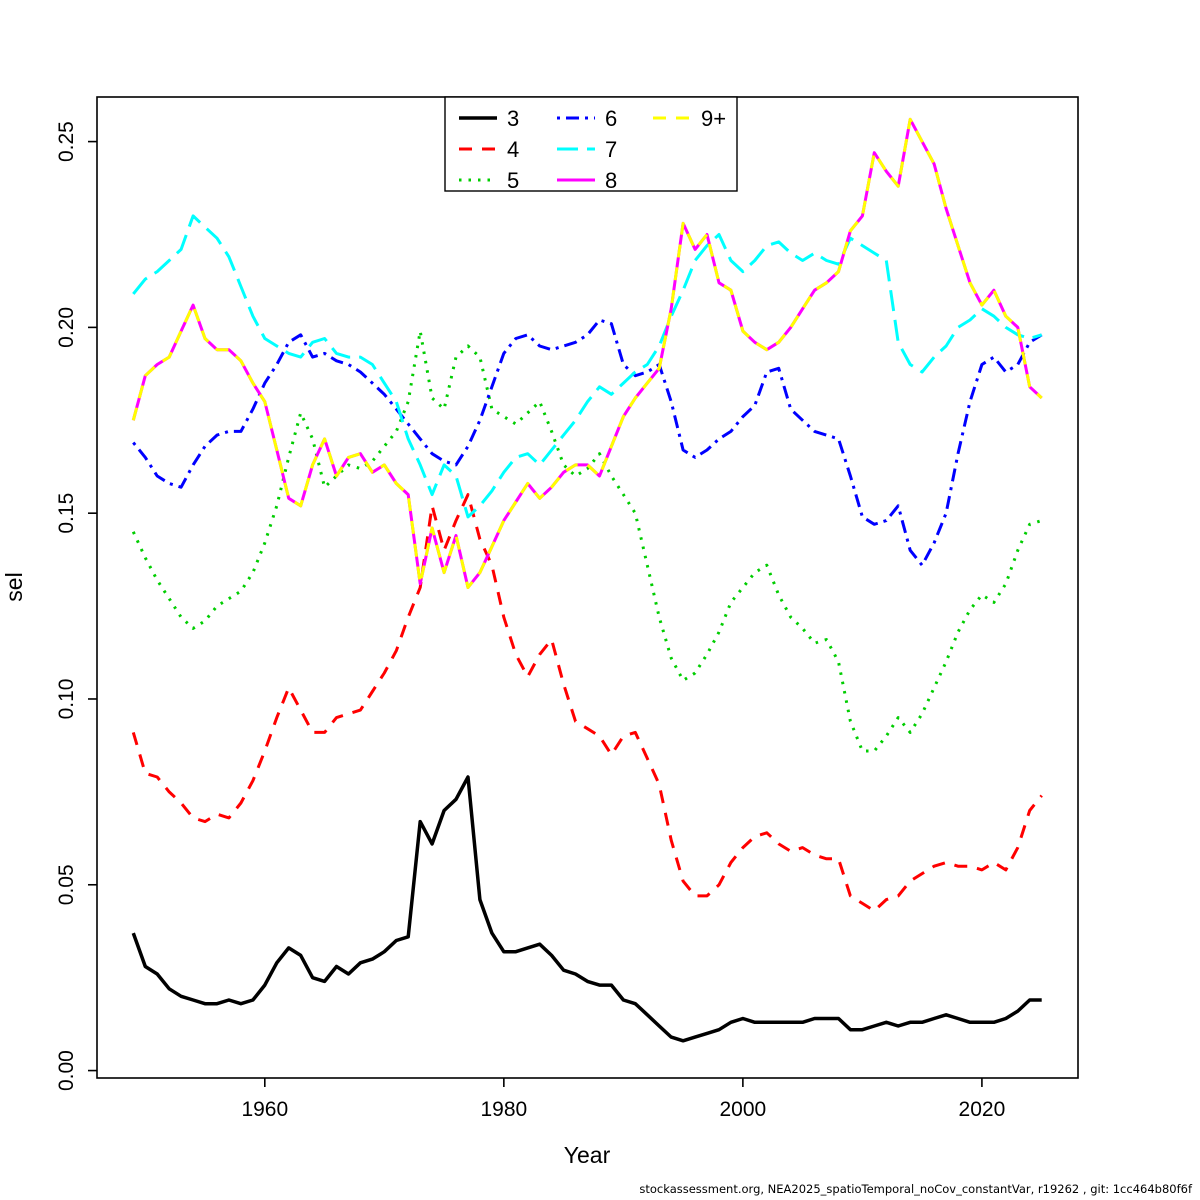 This screenshot has width=1200, height=1200. Describe the element at coordinates (513, 149) in the screenshot. I see `legend-label-4: 4` at that location.